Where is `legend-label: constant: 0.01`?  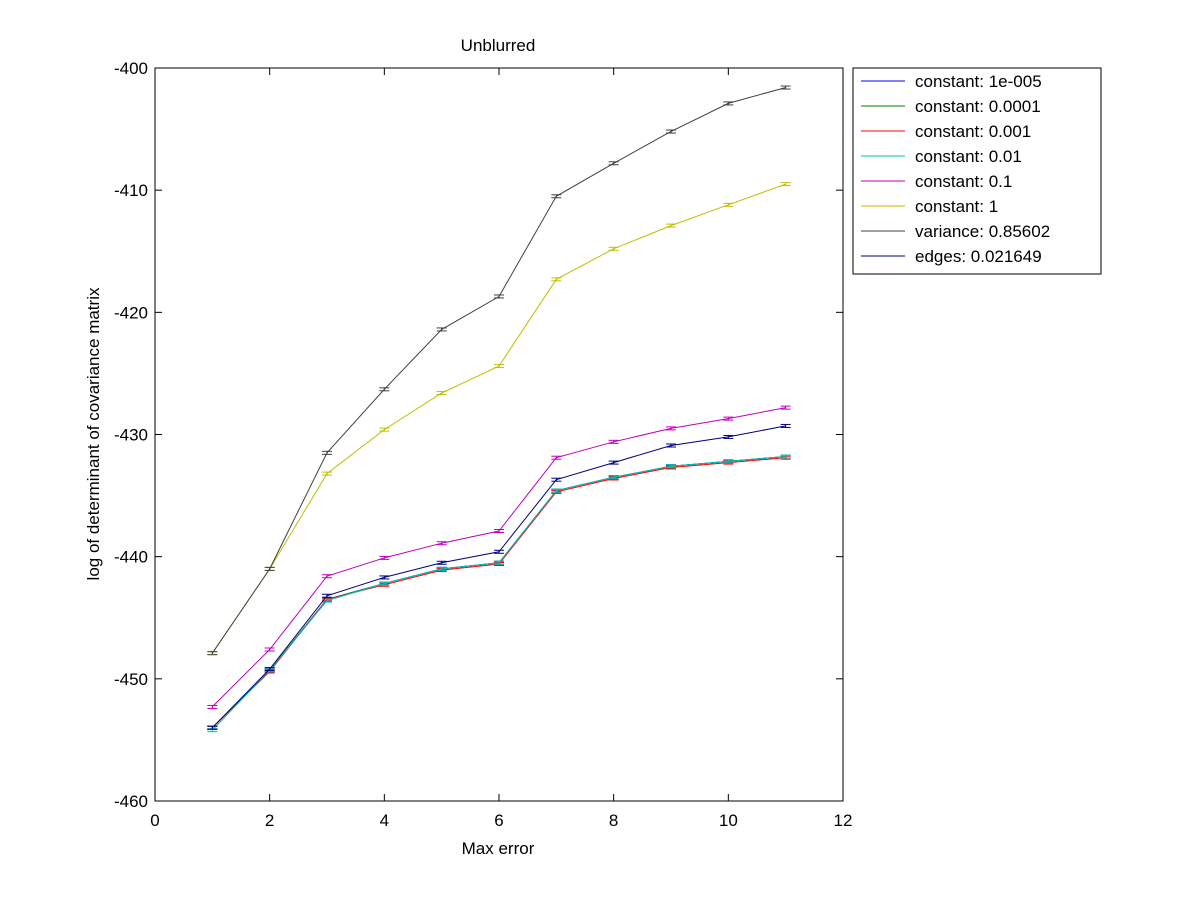
legend-label: constant: 0.01 is located at coordinates (968, 156).